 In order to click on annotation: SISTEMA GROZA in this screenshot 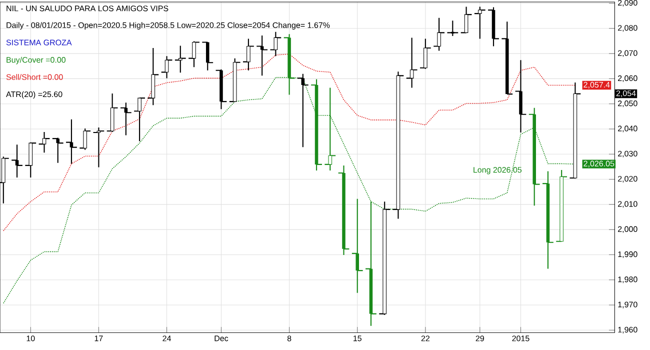, I will do `click(39, 43)`.